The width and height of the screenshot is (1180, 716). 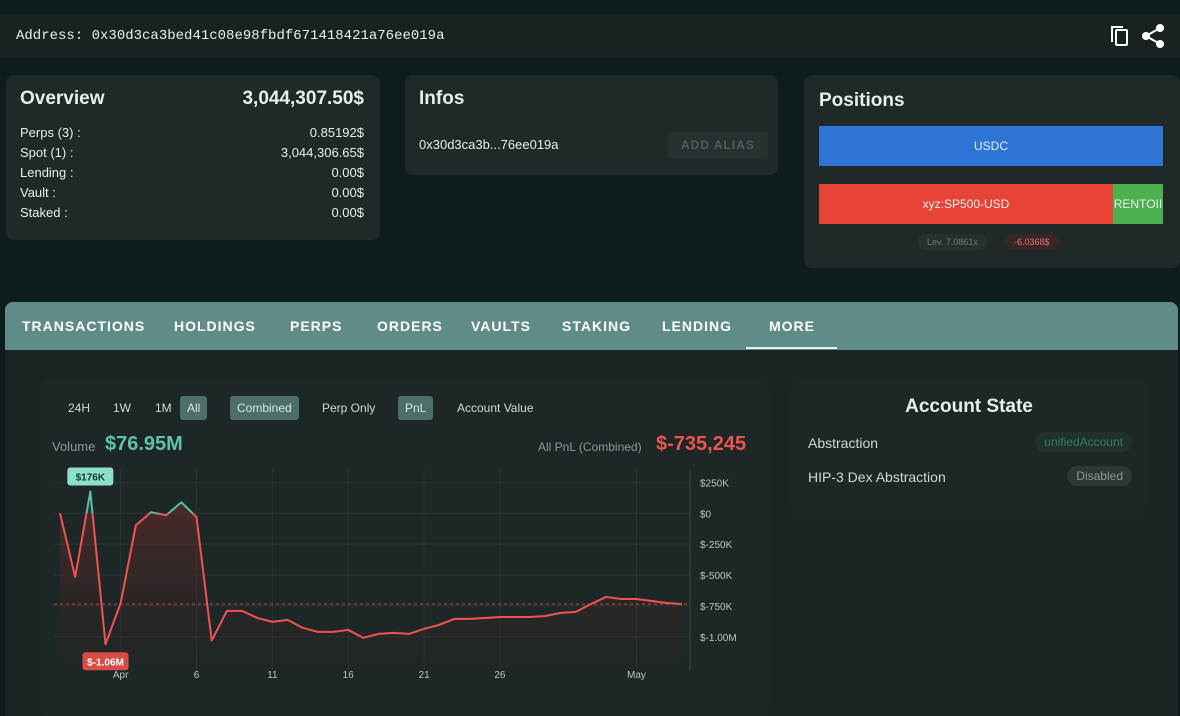 I want to click on x-tick-label: 21, so click(x=425, y=675).